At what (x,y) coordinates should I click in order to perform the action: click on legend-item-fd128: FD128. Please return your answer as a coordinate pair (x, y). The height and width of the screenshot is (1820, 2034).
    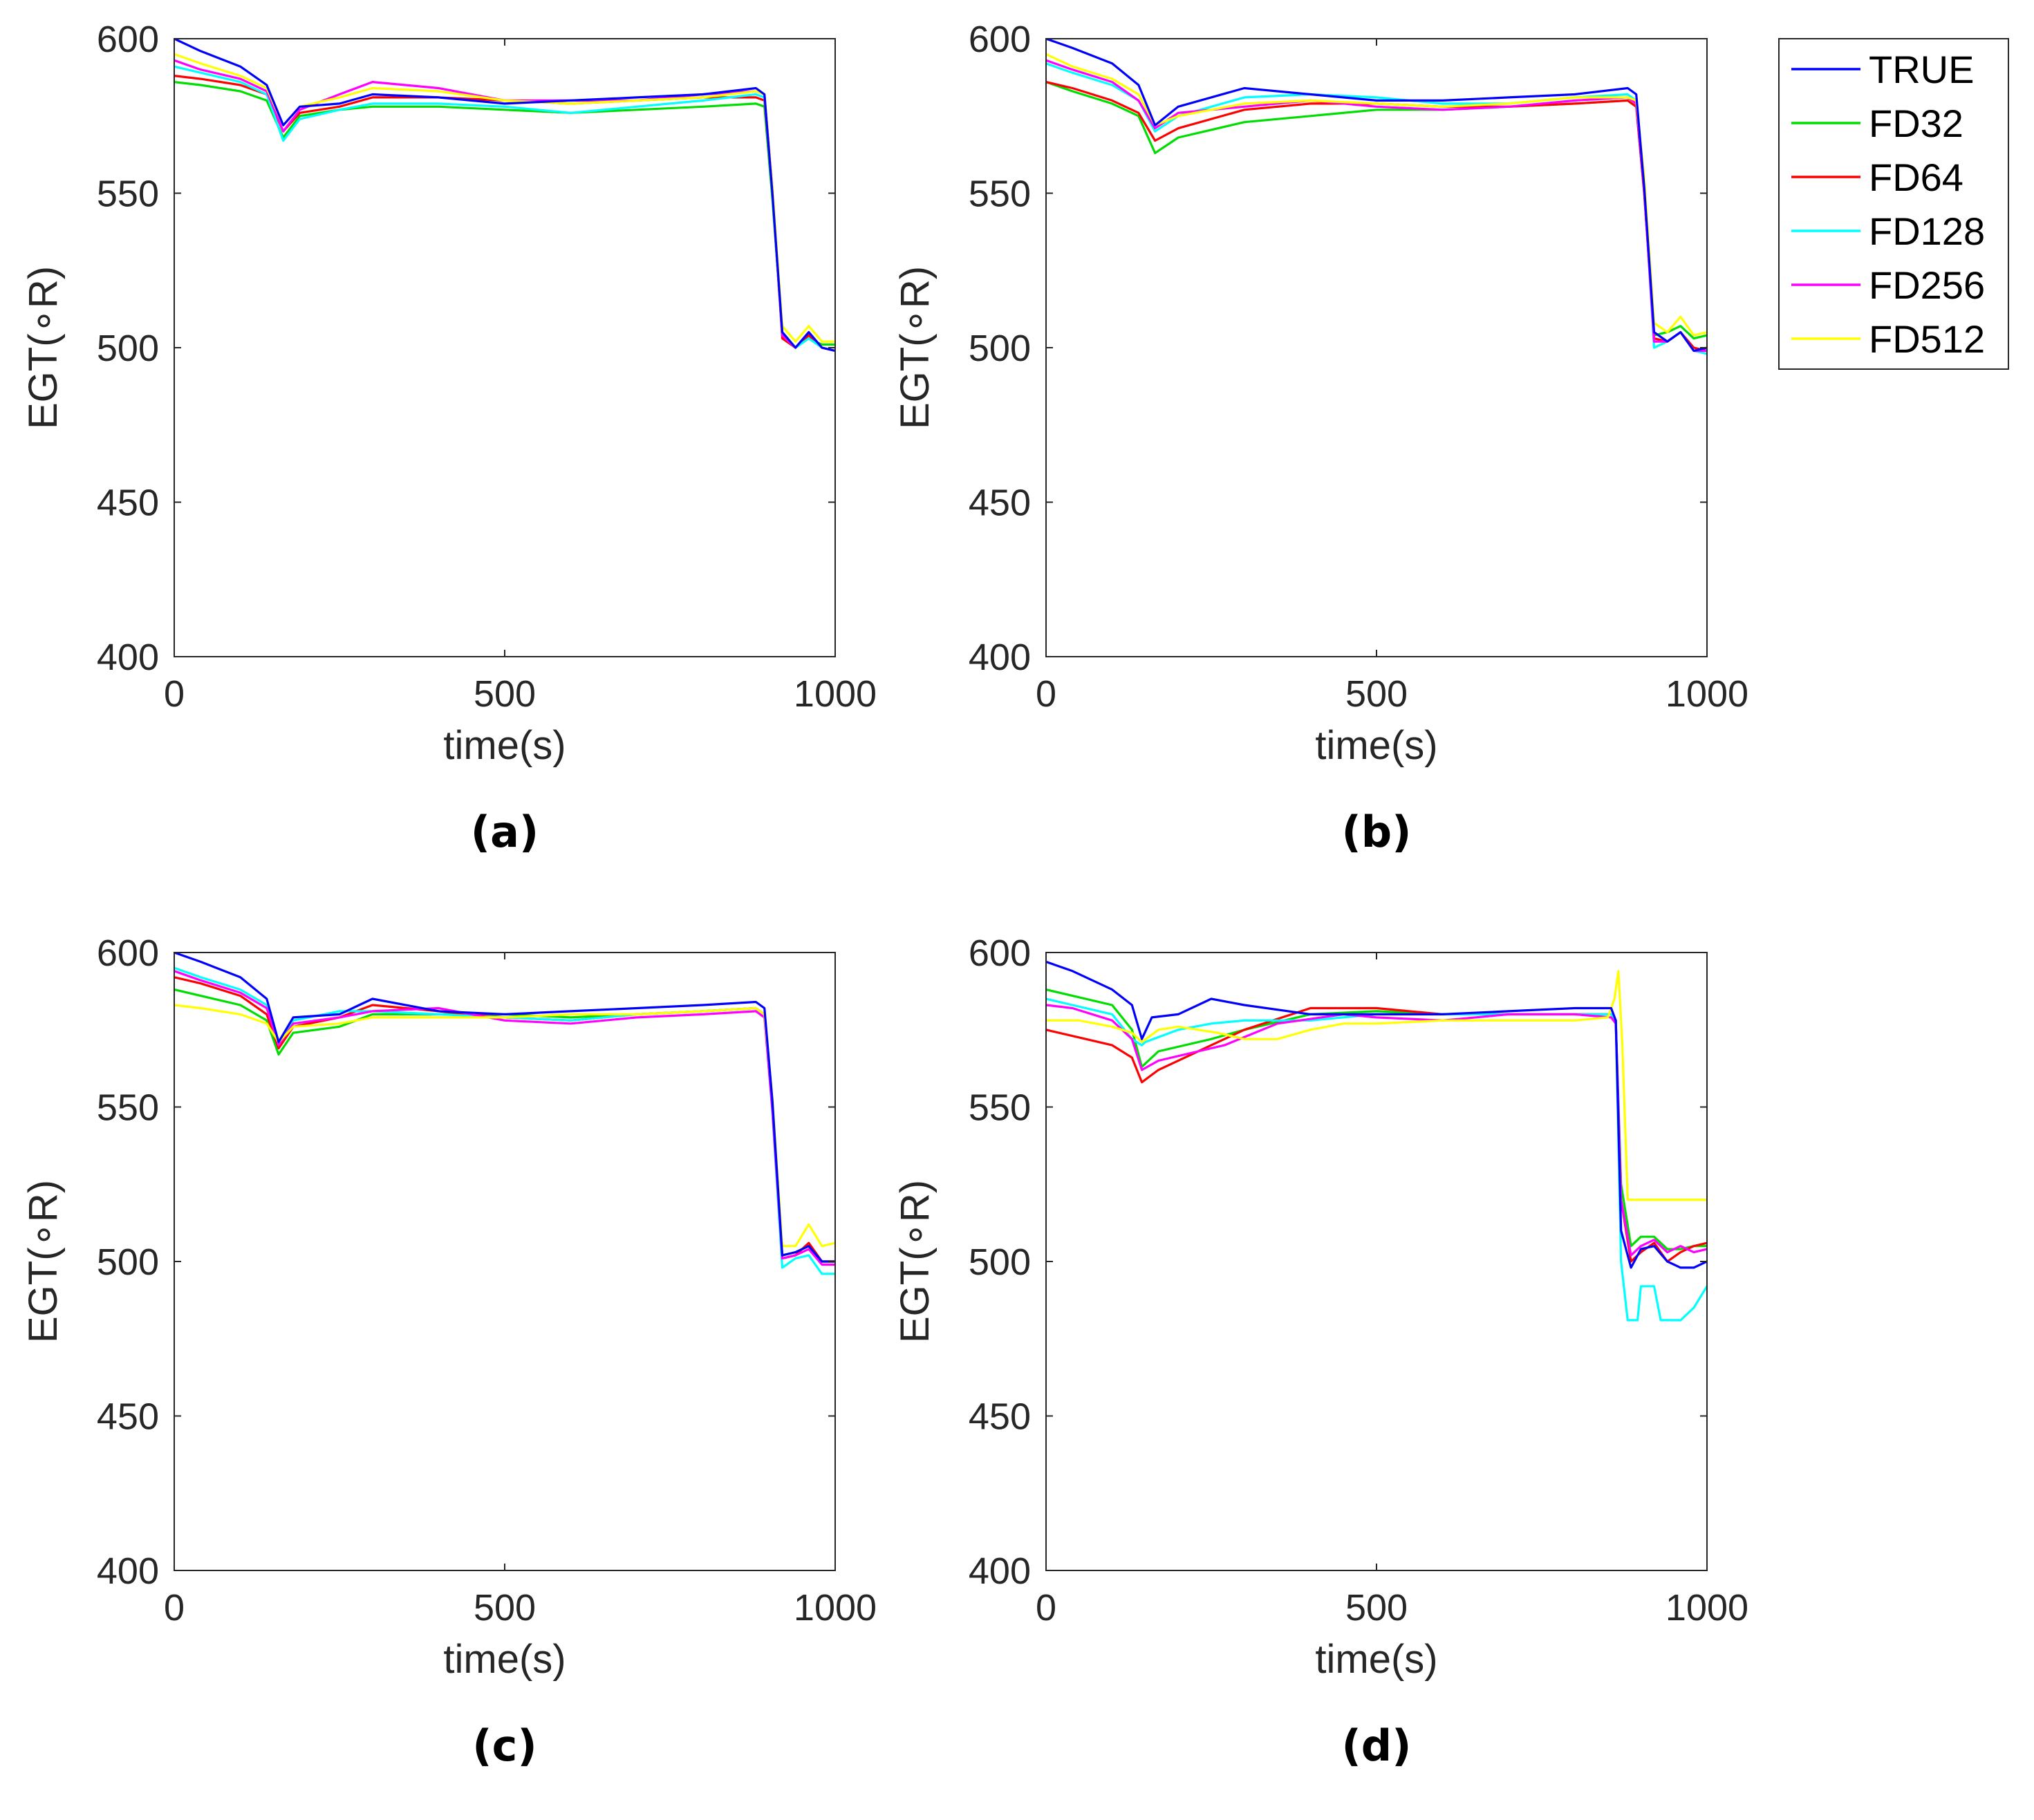
    Looking at the image, I should click on (1888, 231).